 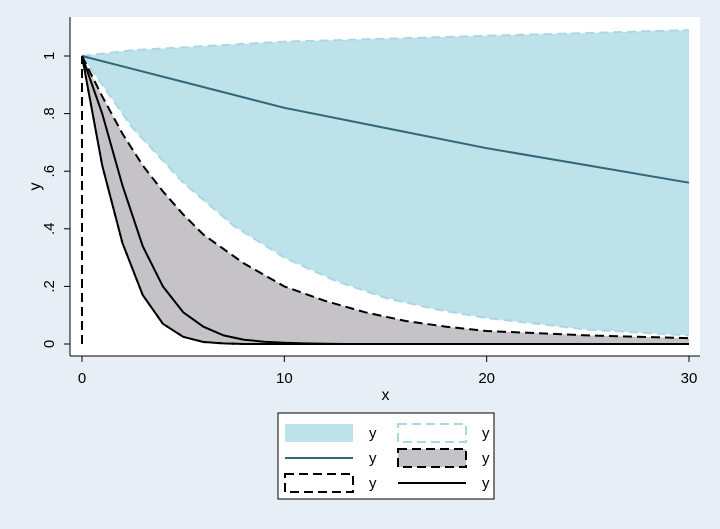 What do you see at coordinates (385, 43) in the screenshot?
I see `series-blue-dashed-upper` at bounding box center [385, 43].